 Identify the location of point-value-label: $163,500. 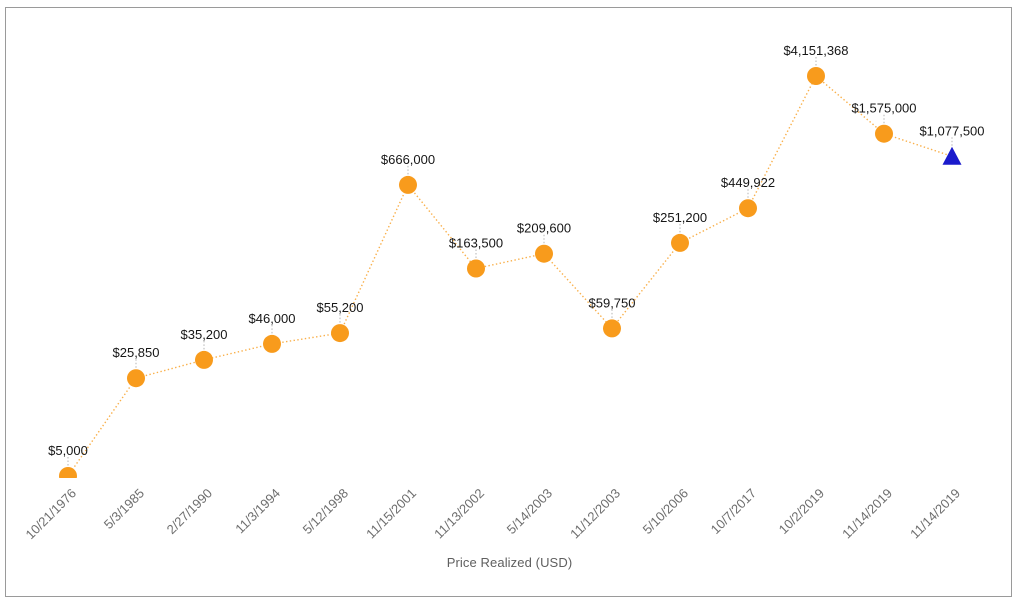
(476, 243).